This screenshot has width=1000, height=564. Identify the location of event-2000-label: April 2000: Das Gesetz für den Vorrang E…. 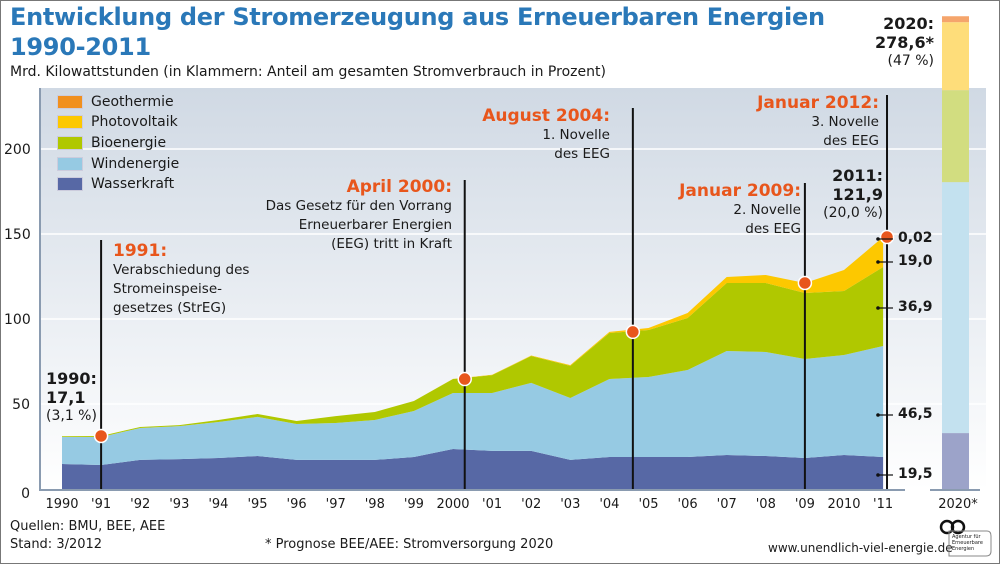
(359, 215).